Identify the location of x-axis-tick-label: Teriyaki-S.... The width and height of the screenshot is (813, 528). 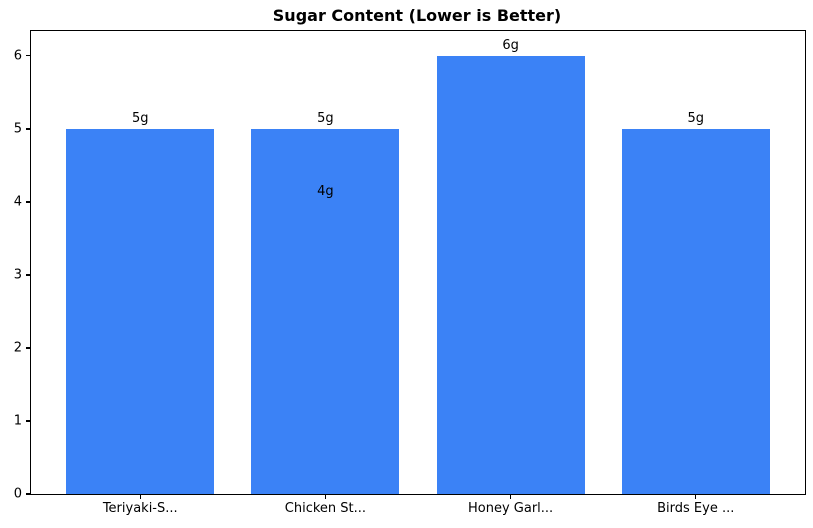
(140, 508).